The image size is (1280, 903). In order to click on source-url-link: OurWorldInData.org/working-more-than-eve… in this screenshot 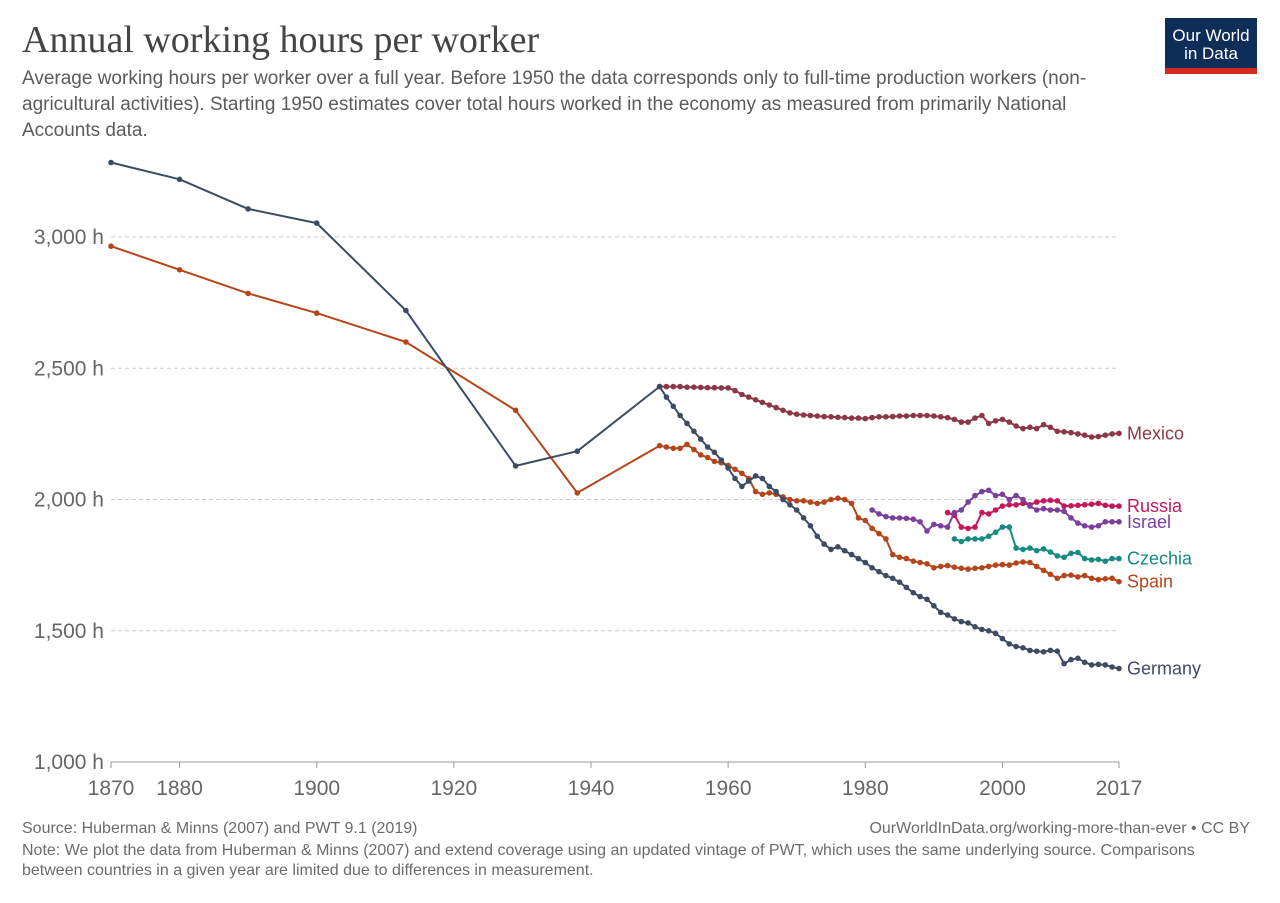, I will do `click(1059, 828)`.